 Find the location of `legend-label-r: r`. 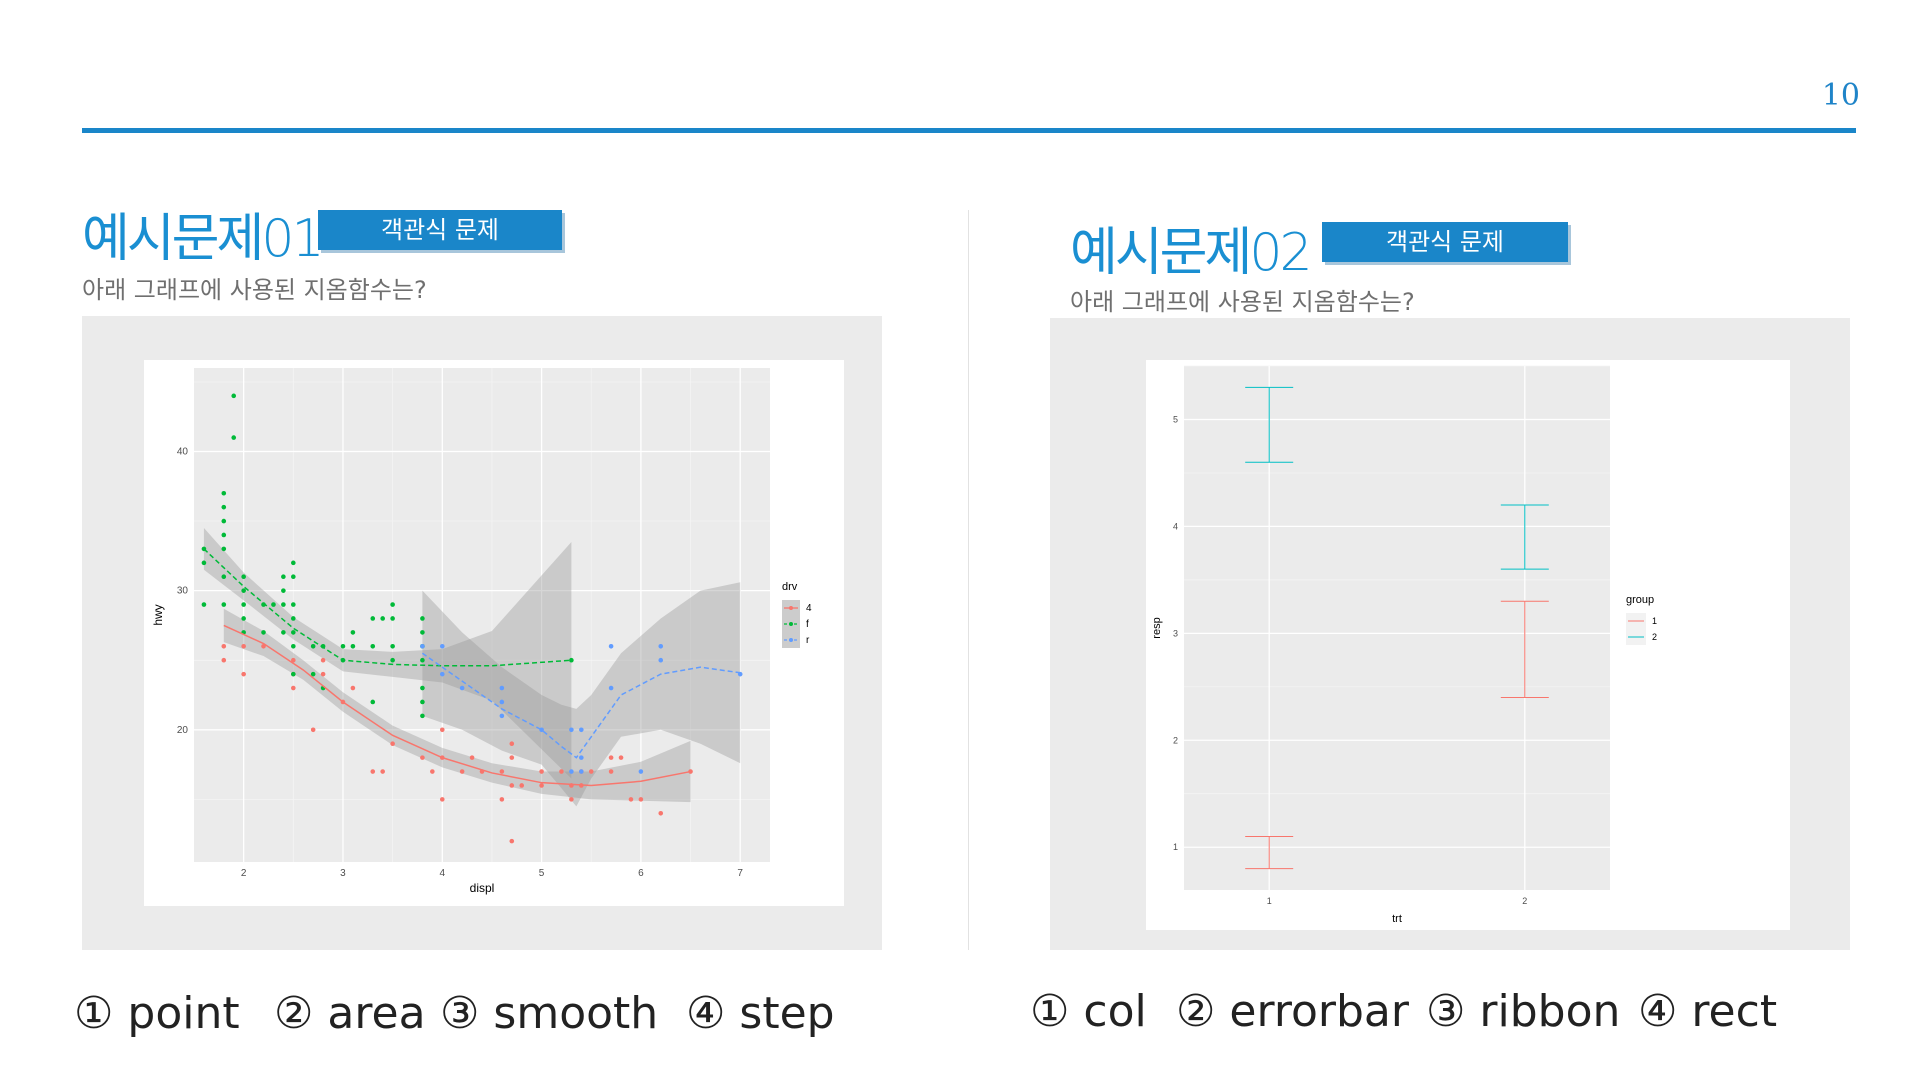

legend-label-r: r is located at coordinates (808, 640).